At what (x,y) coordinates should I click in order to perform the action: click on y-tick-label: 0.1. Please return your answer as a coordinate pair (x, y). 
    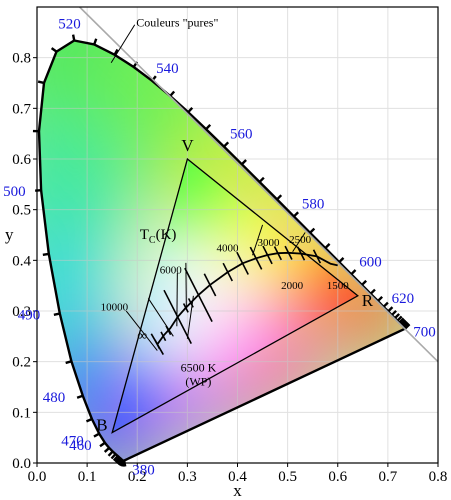
    Looking at the image, I should click on (21, 413).